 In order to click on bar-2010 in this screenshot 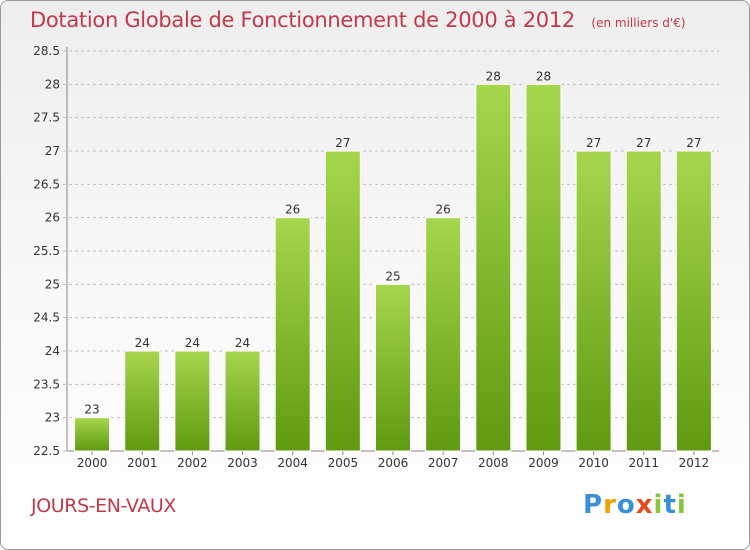, I will do `click(593, 301)`.